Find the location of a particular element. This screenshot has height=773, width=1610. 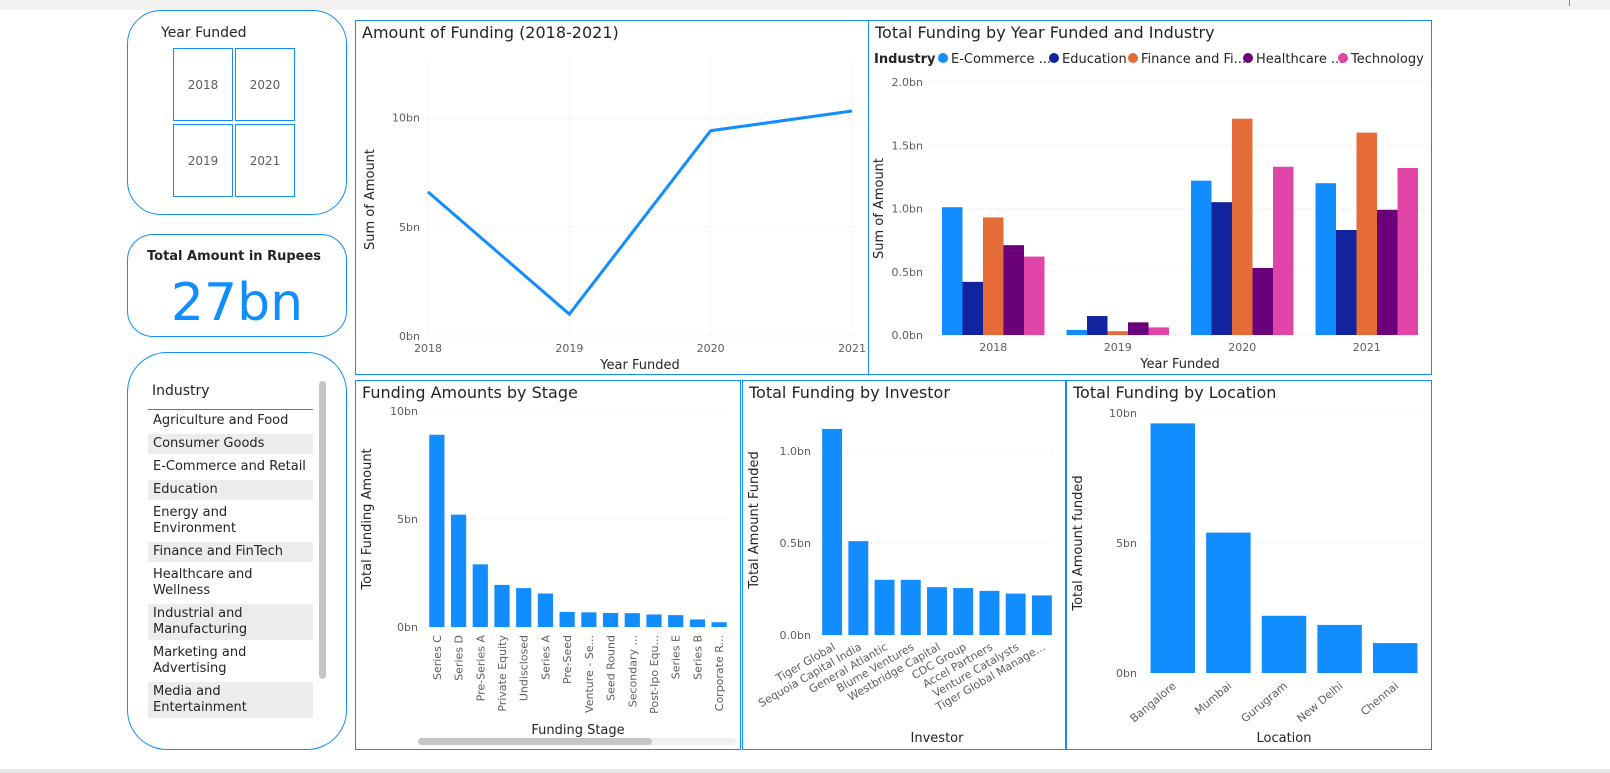

y-axis-title: Total Amount Funded is located at coordinates (754, 520).